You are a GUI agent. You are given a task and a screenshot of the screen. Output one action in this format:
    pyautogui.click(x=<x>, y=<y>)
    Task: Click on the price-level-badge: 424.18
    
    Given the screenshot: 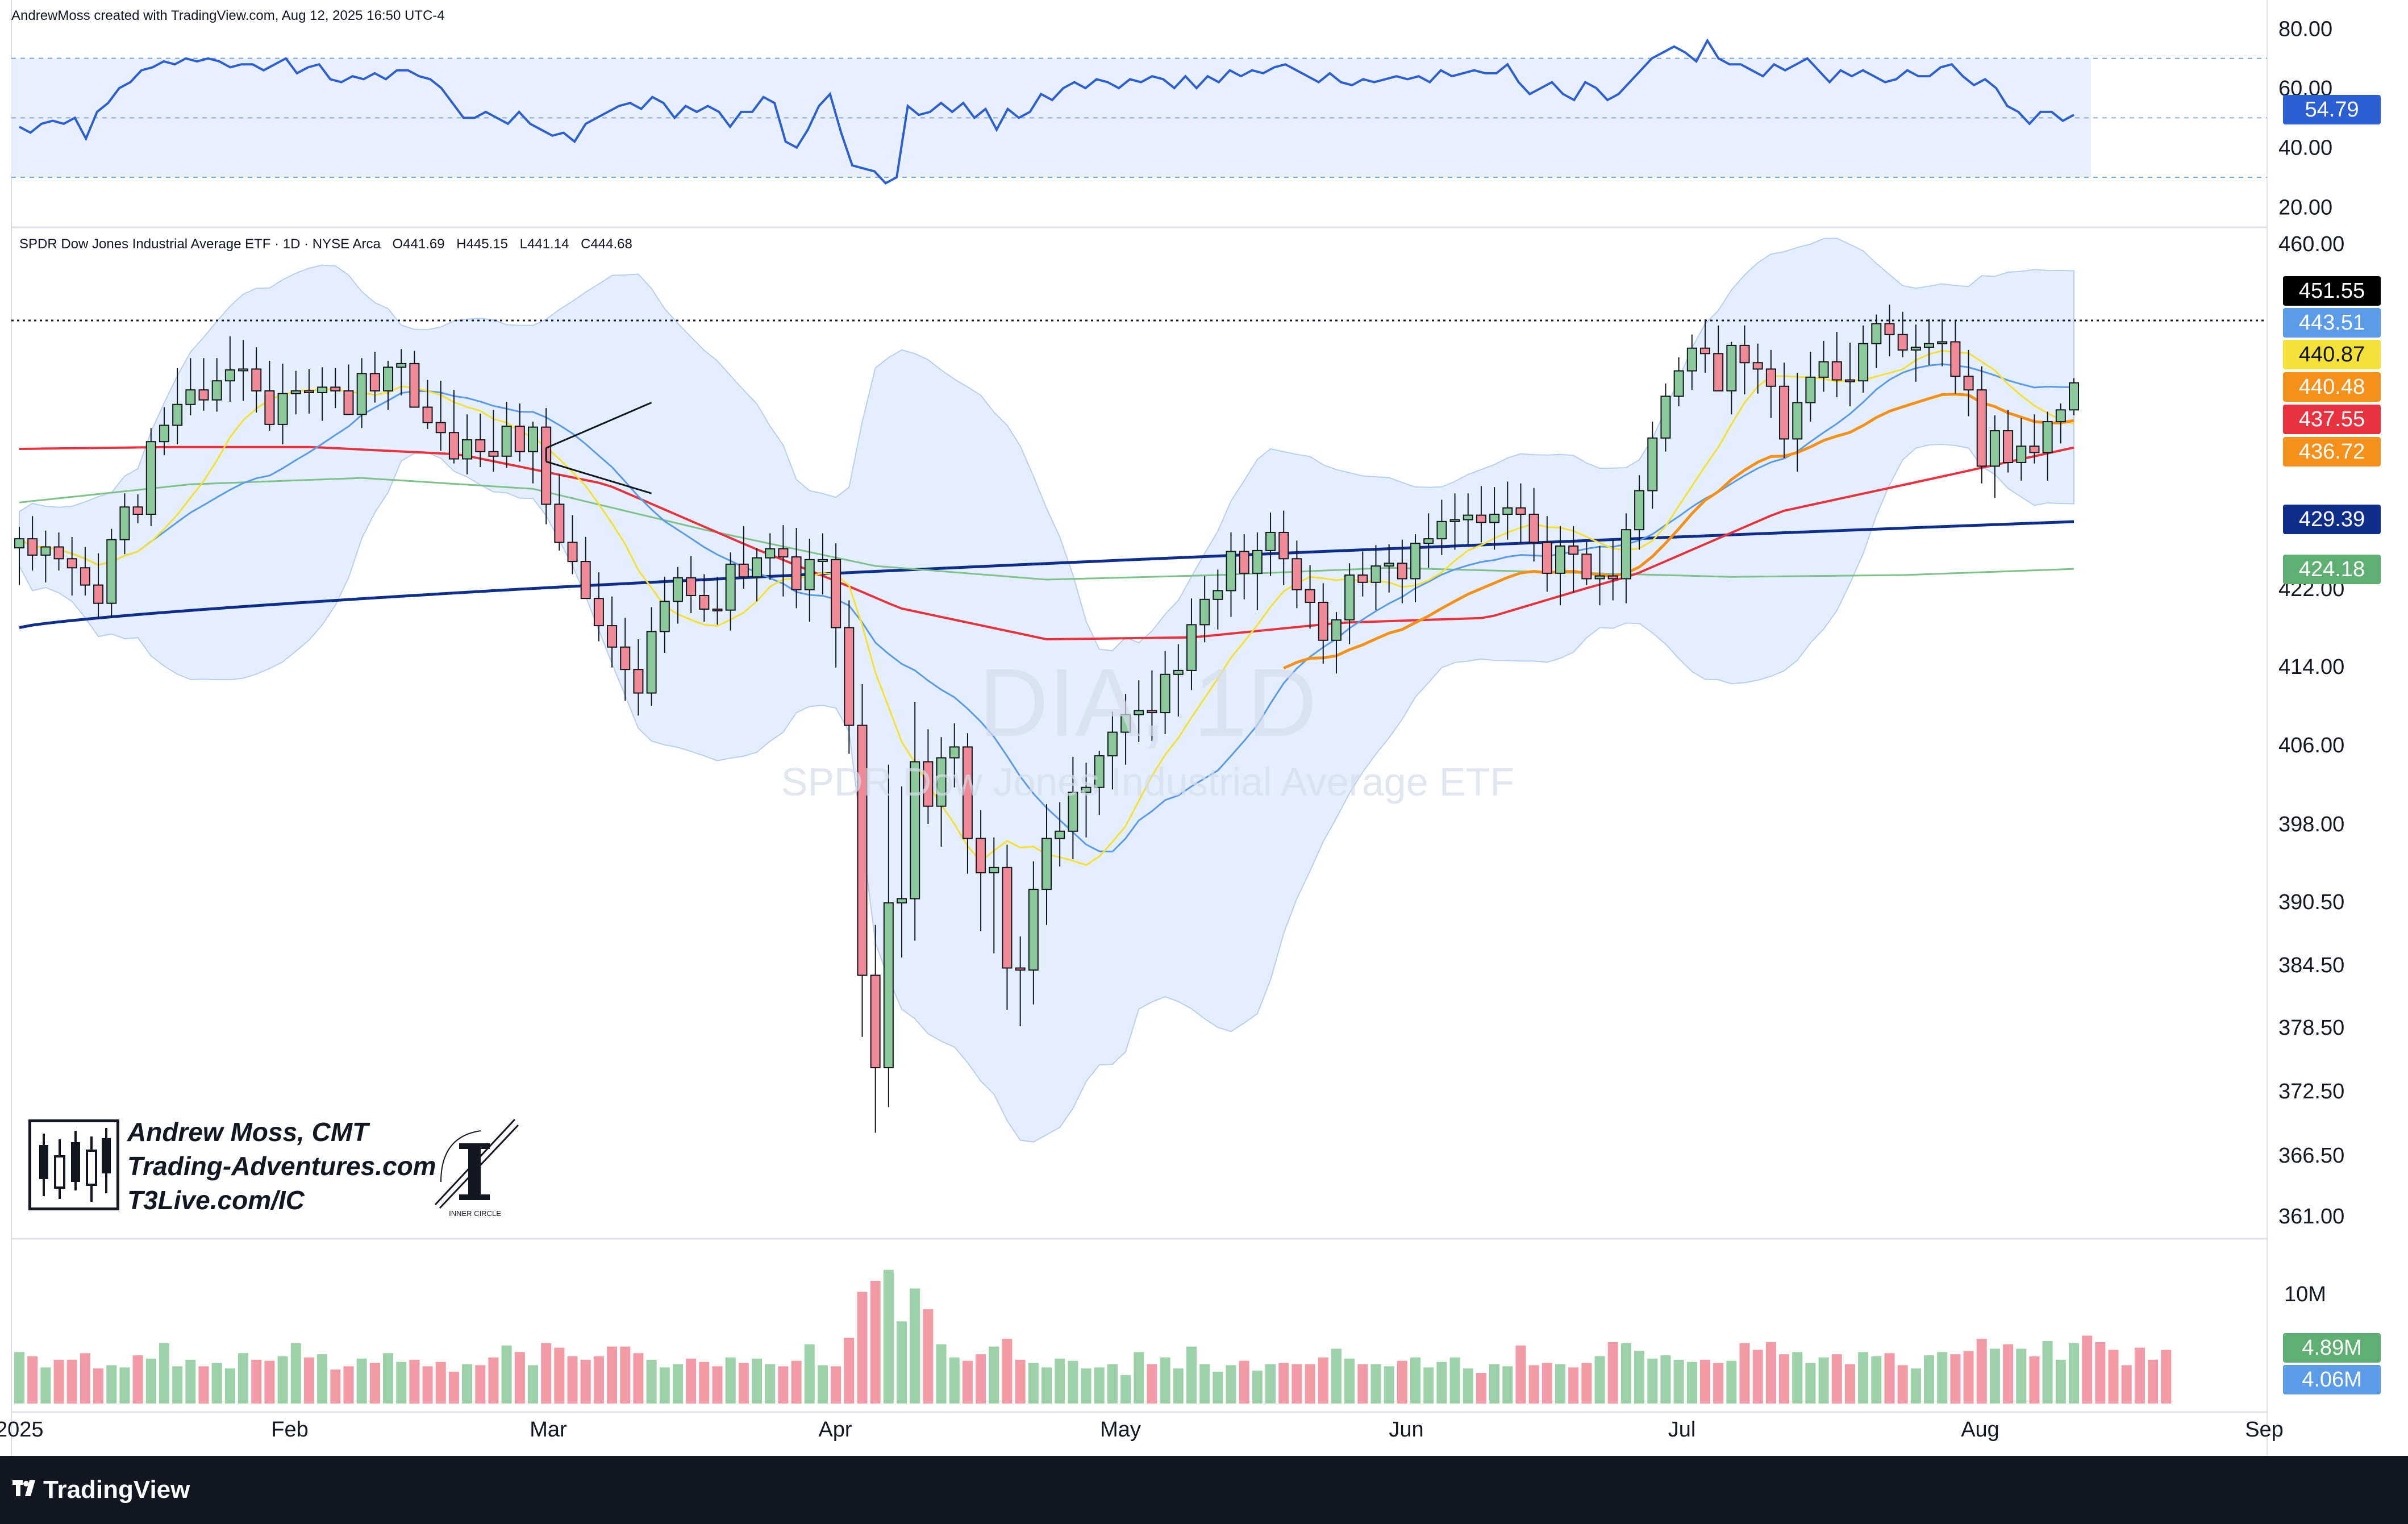 What is the action you would take?
    pyautogui.click(x=2332, y=569)
    